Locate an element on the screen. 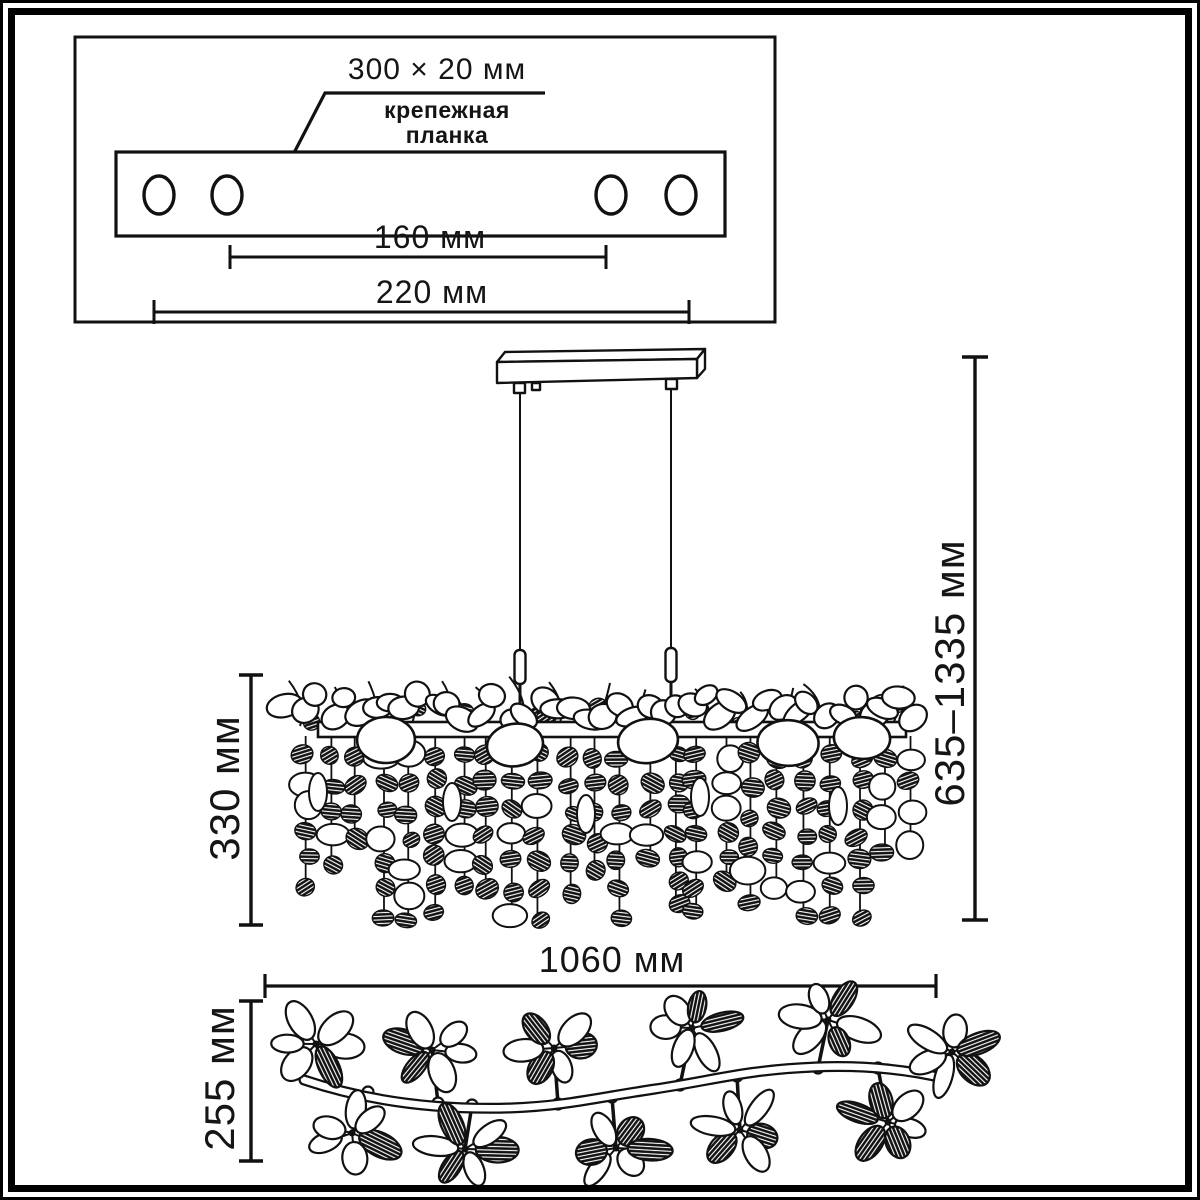 This screenshot has height=1200, width=1200. dimension-body-height is located at coordinates (251, 800).